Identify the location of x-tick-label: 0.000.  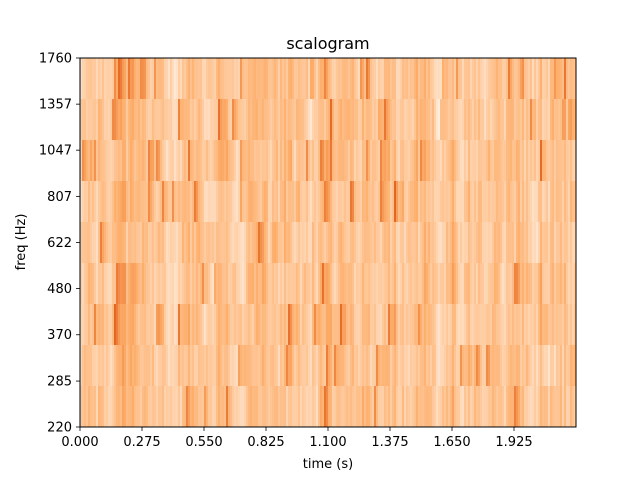
(79, 442).